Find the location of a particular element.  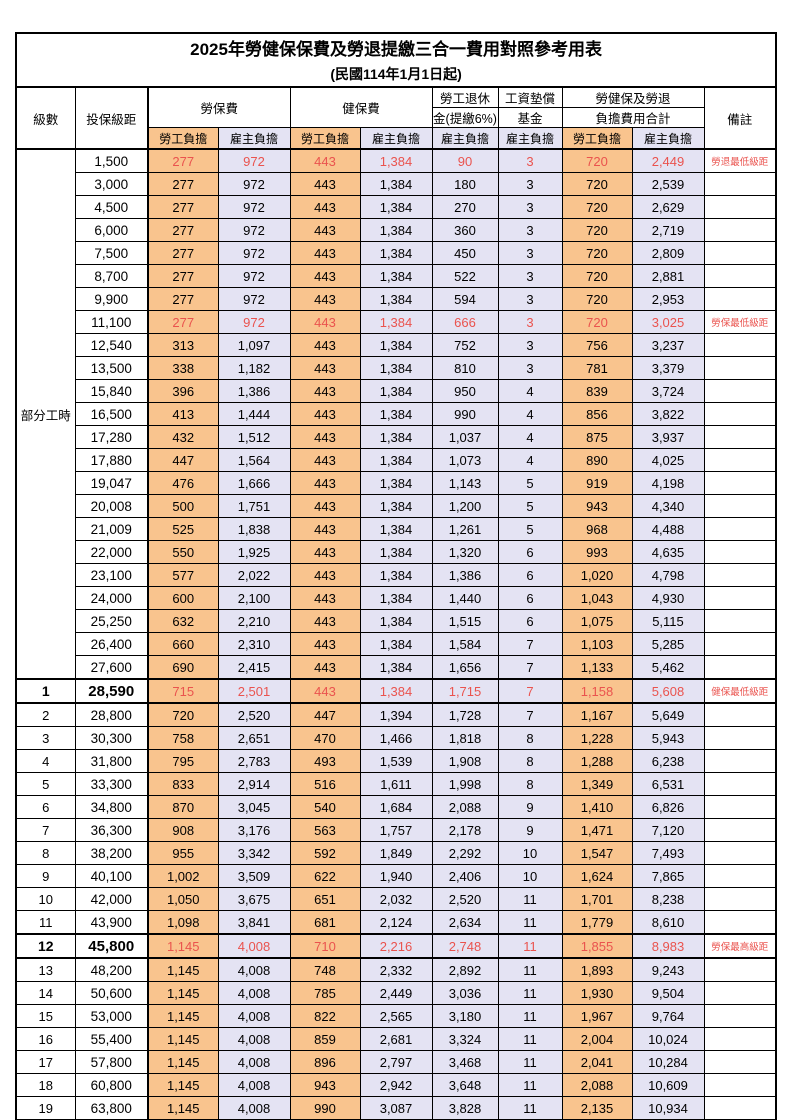

bracket-cell: 26,400 is located at coordinates (111, 644).